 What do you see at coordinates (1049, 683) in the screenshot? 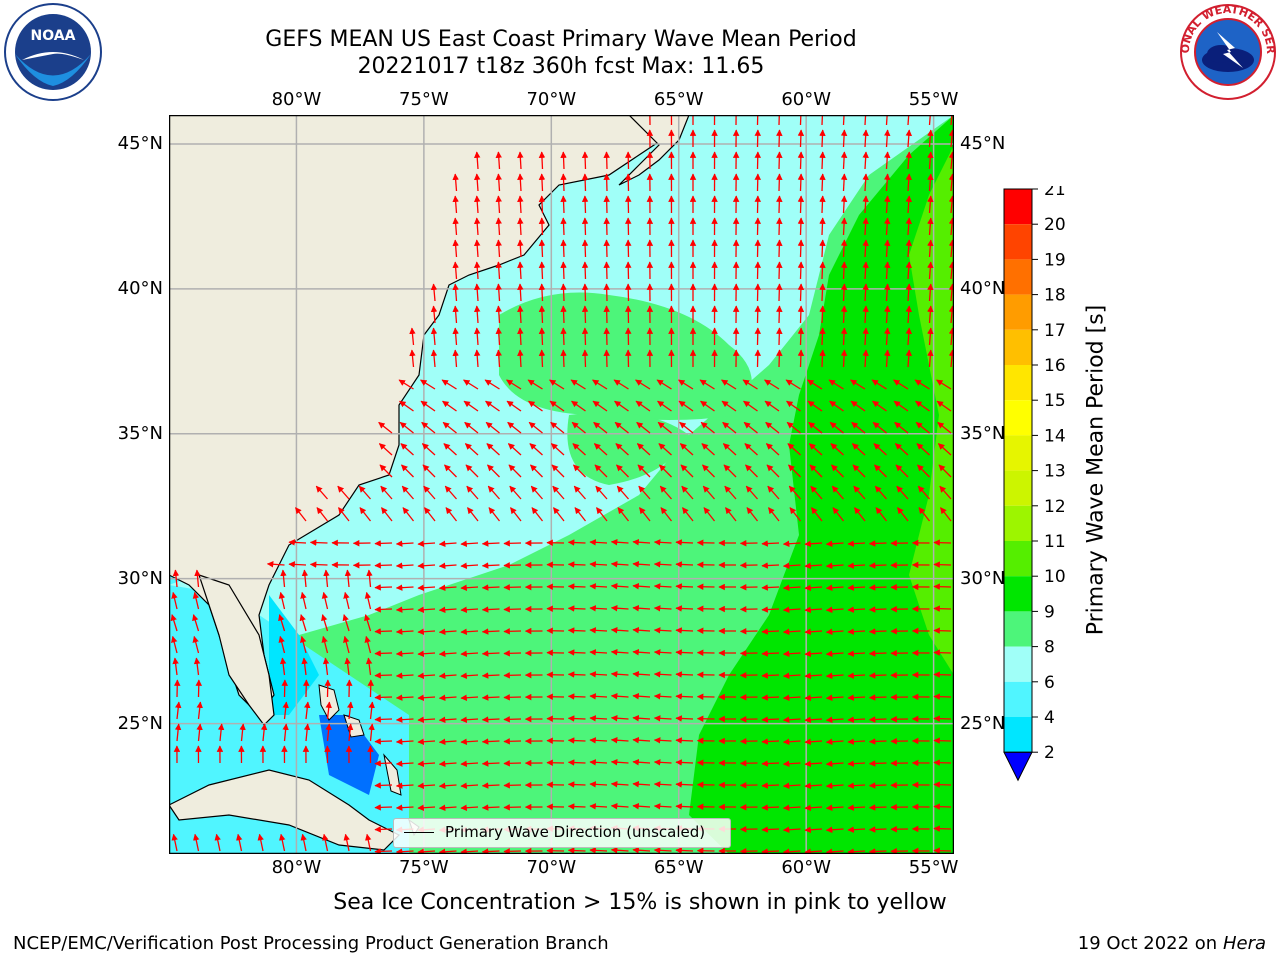
I see `colorbar-tick-label: 6` at bounding box center [1049, 683].